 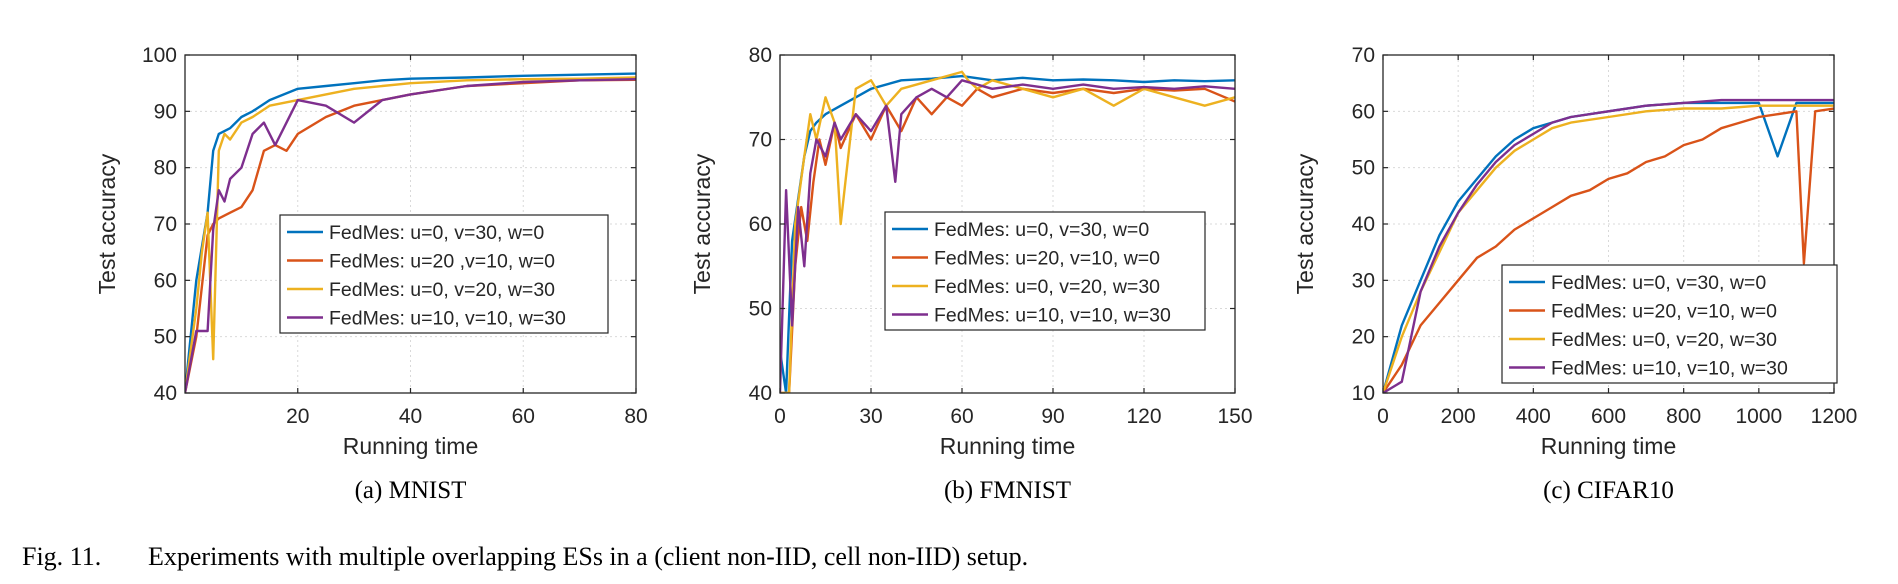 I want to click on y-tick-label: 90, so click(x=165, y=111).